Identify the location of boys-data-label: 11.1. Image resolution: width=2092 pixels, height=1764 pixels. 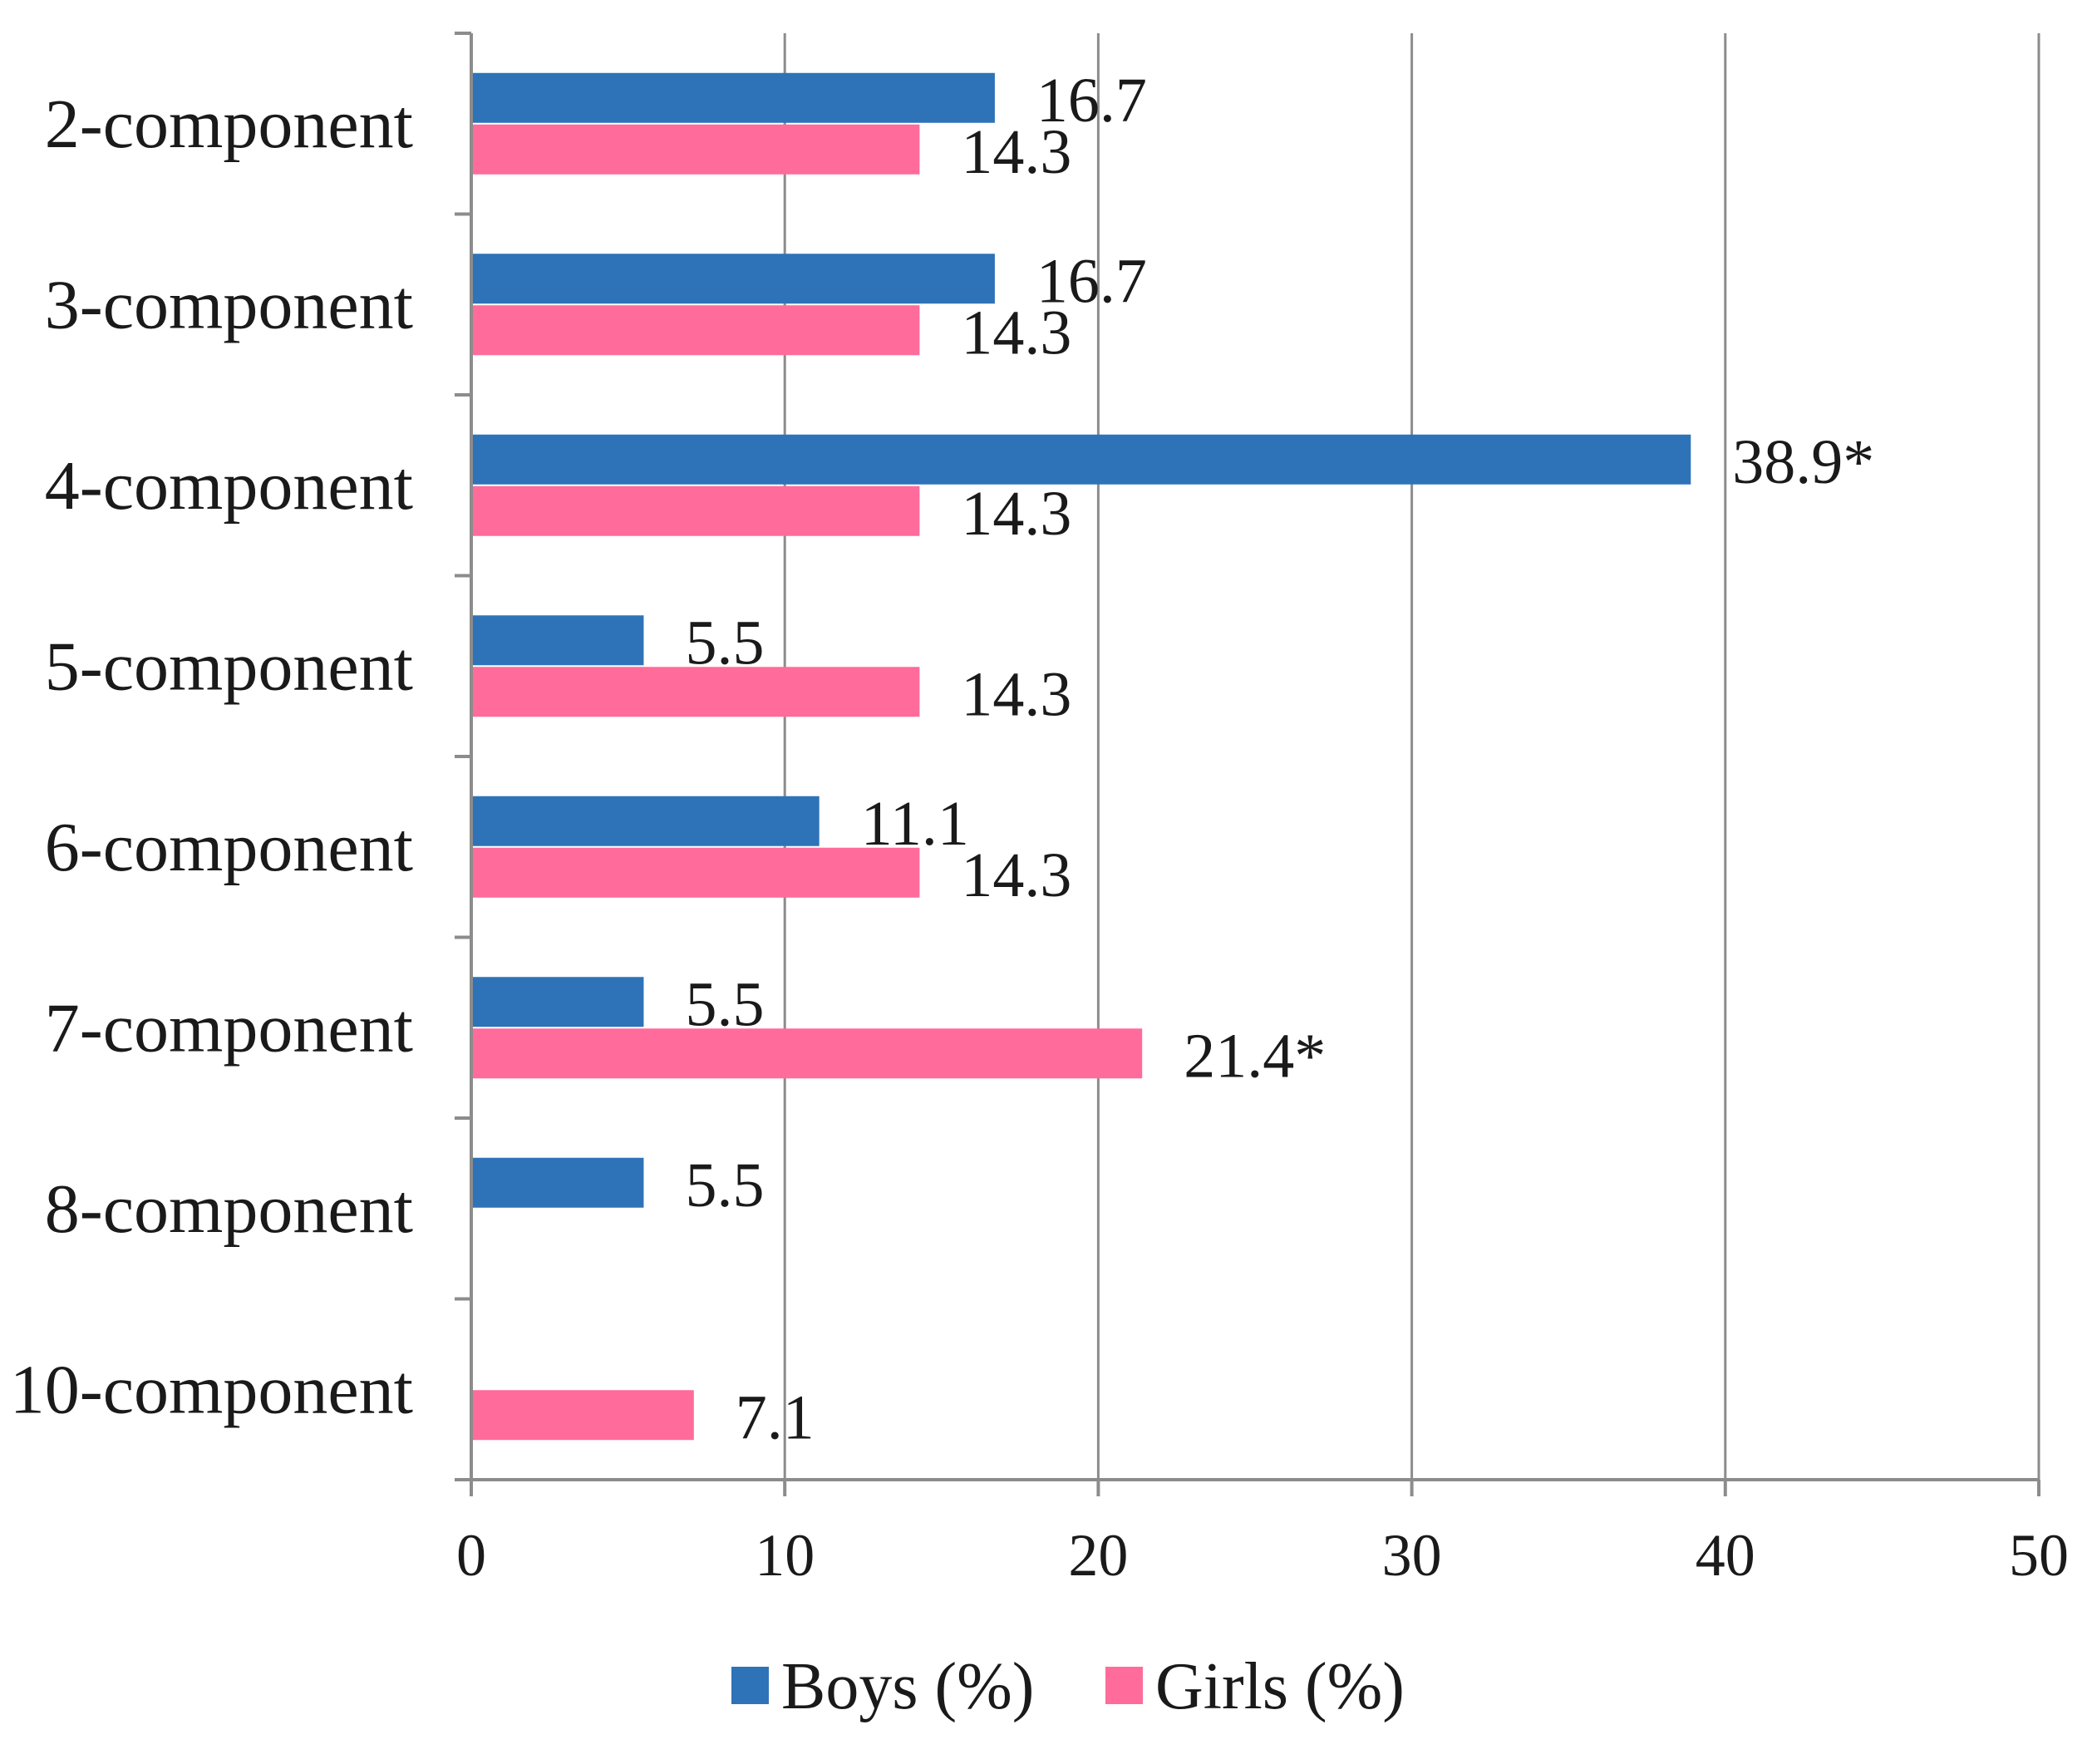
(915, 824).